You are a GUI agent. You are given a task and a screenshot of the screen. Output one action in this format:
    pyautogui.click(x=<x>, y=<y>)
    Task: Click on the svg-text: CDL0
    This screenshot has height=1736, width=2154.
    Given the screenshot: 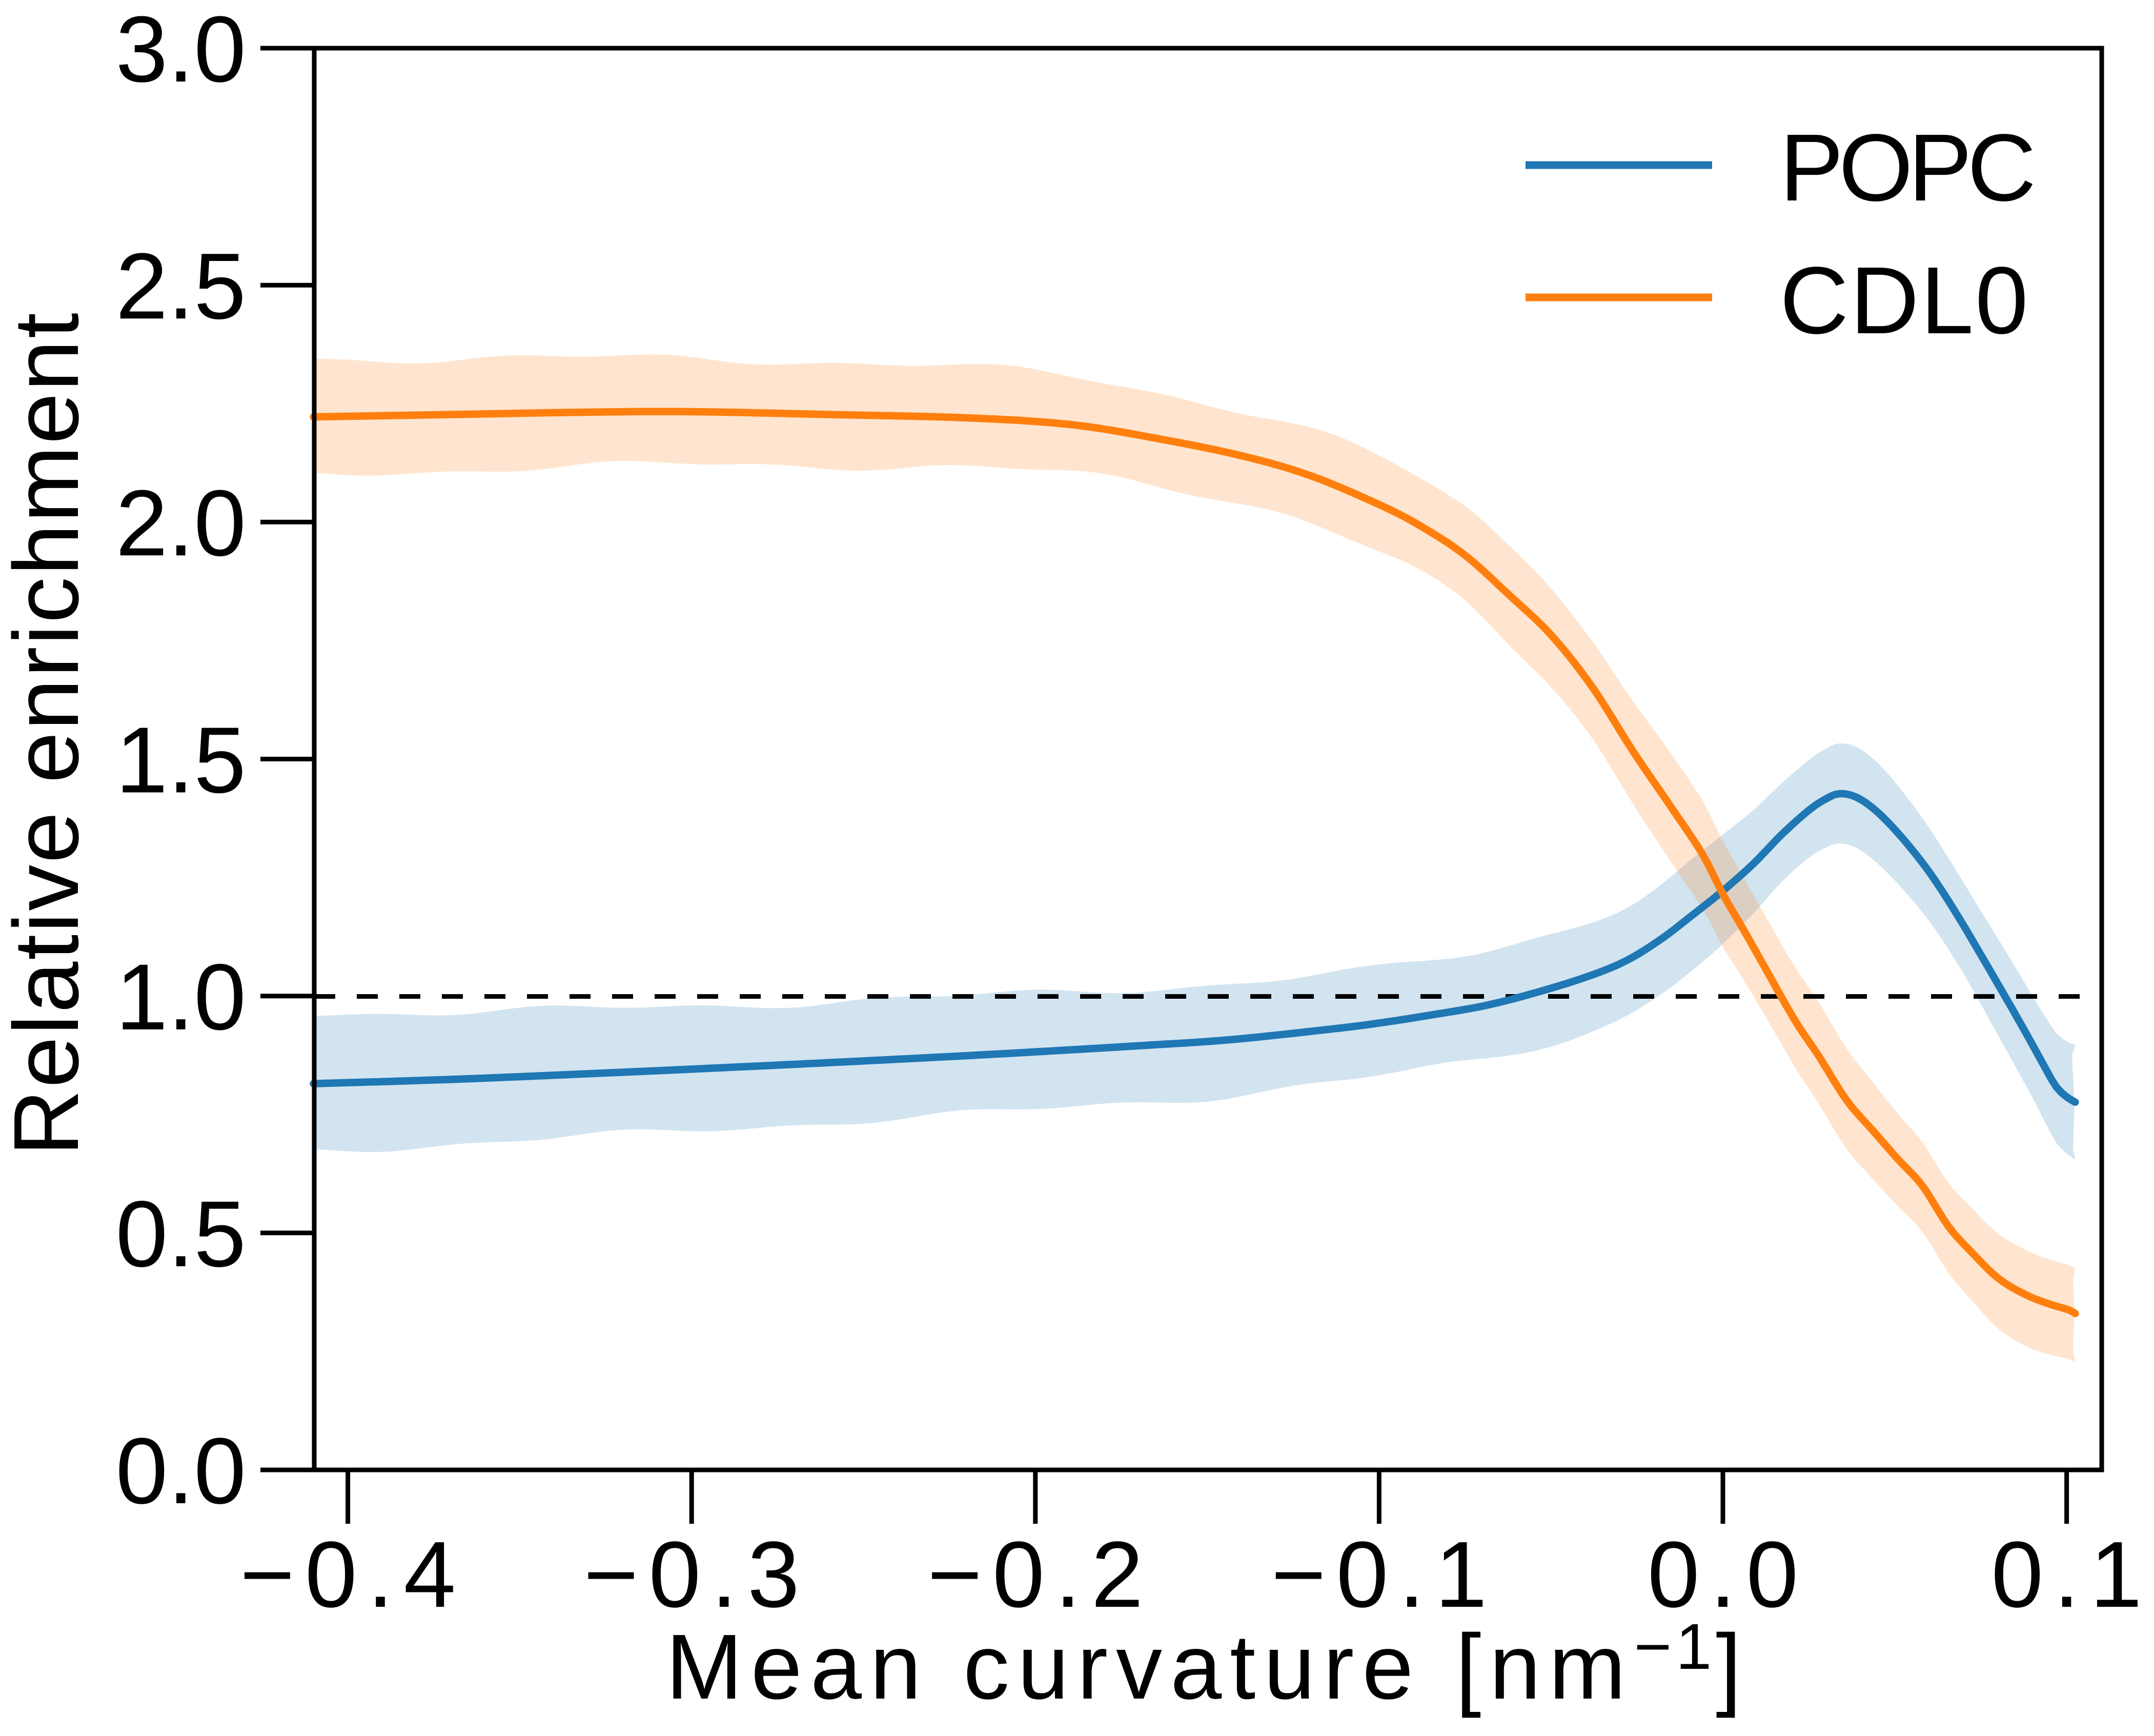 What is the action you would take?
    pyautogui.click(x=1905, y=301)
    